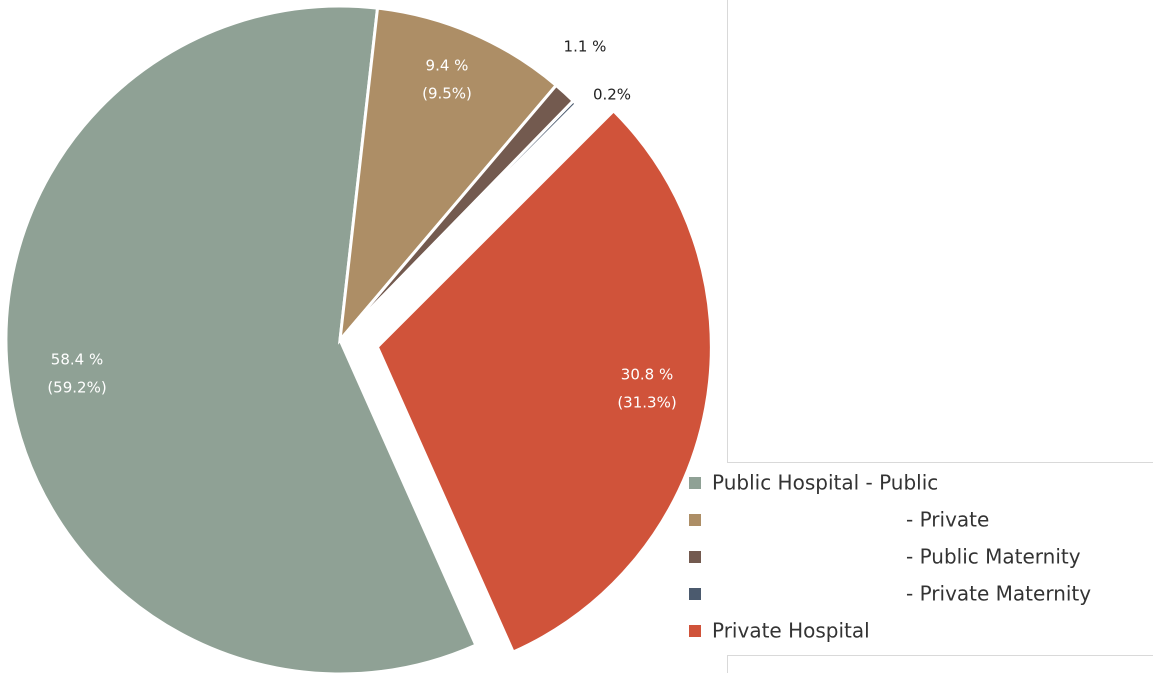  Describe the element at coordinates (447, 94) in the screenshot. I see `data-sublabel: (9.5%)` at that location.